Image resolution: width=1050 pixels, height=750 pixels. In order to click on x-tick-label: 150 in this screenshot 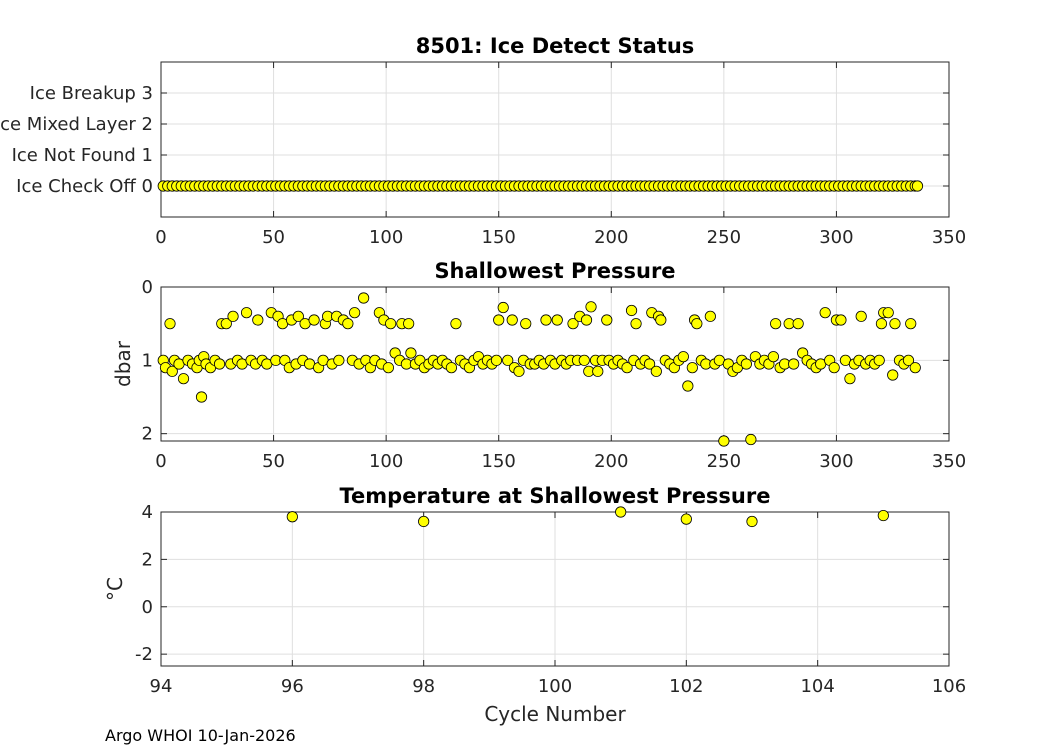, I will do `click(499, 461)`.